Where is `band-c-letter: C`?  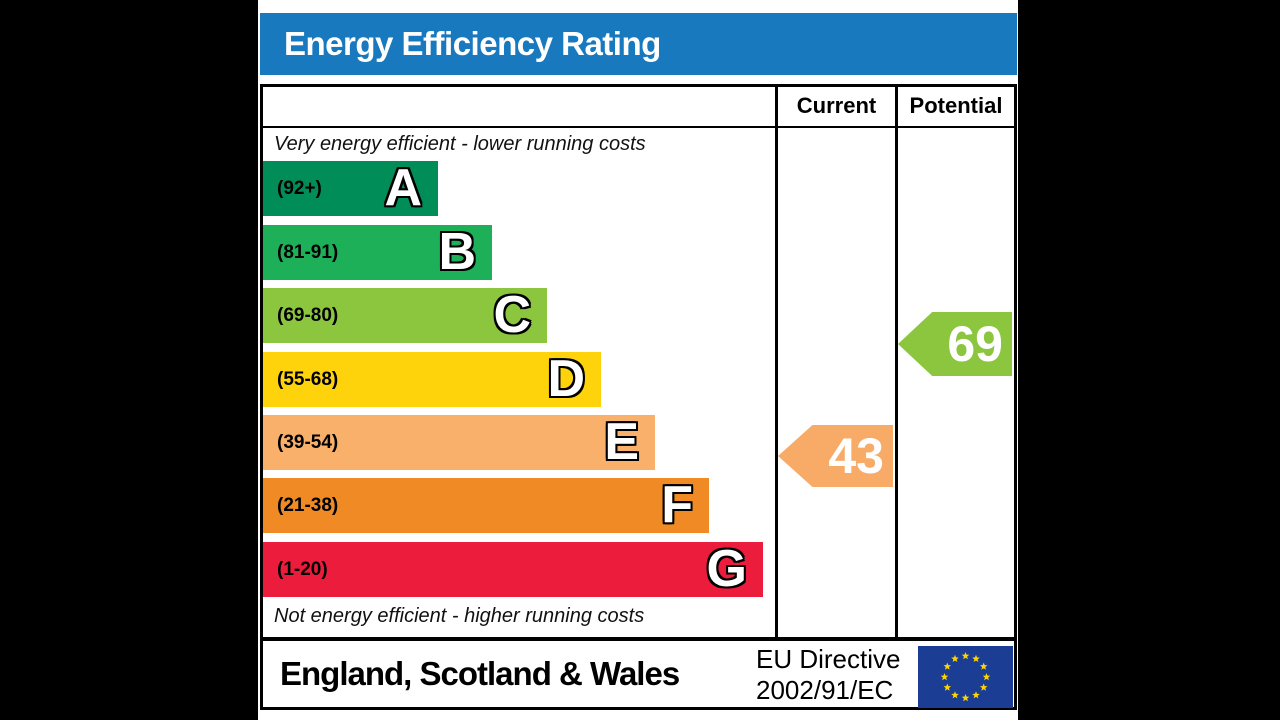
band-c-letter: C is located at coordinates (512, 315).